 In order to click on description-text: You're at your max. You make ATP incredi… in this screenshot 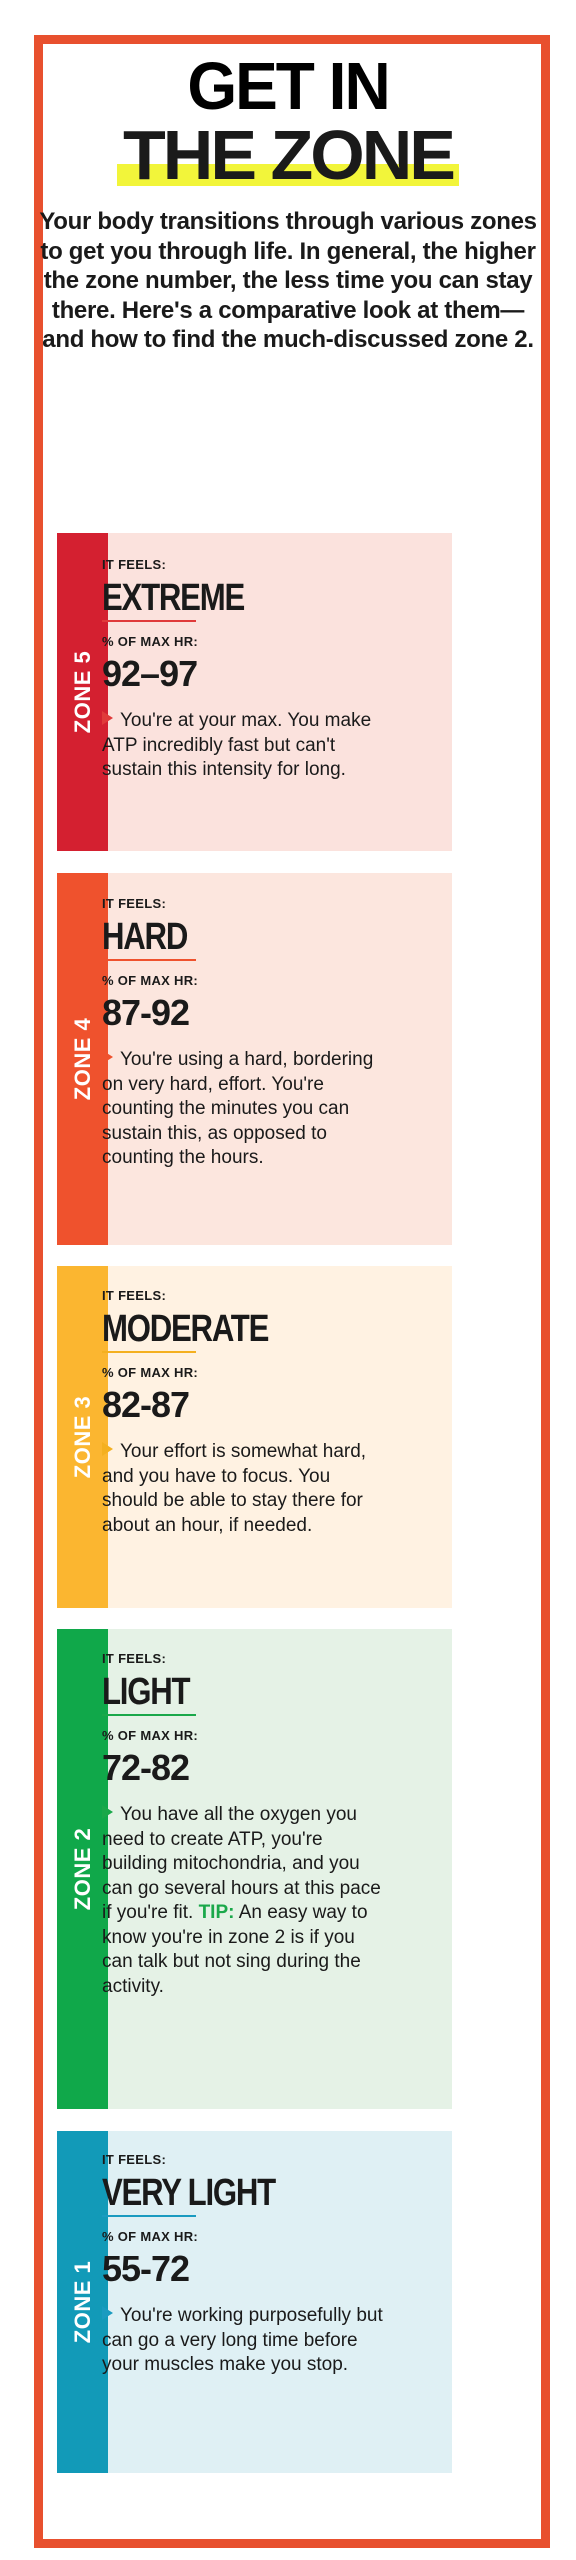, I will do `click(237, 745)`.